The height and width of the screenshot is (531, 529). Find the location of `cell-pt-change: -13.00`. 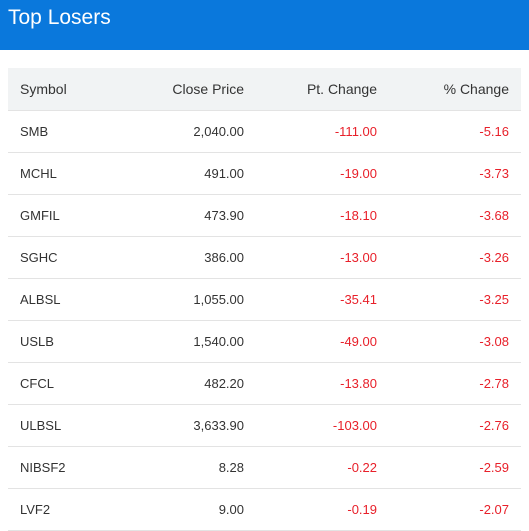

cell-pt-change: -13.00 is located at coordinates (312, 257).